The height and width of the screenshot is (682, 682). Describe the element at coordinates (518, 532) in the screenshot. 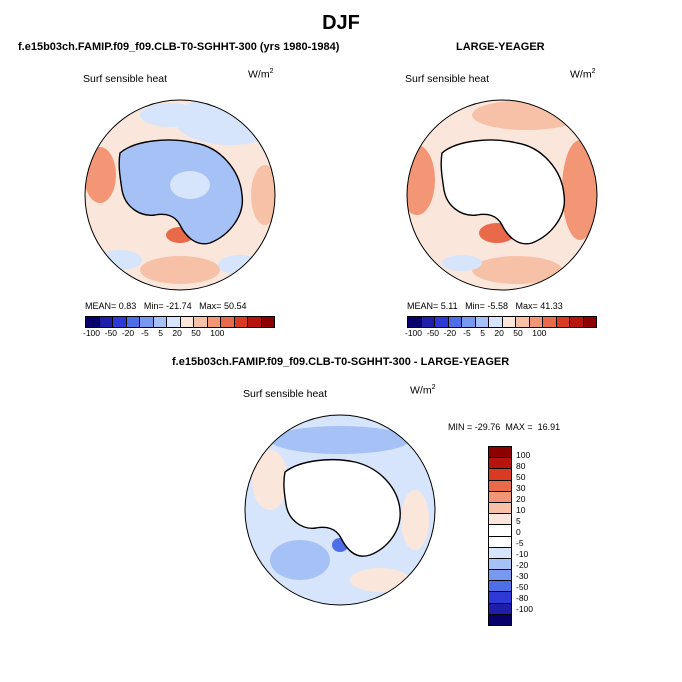

I see `tick-label: 0` at that location.